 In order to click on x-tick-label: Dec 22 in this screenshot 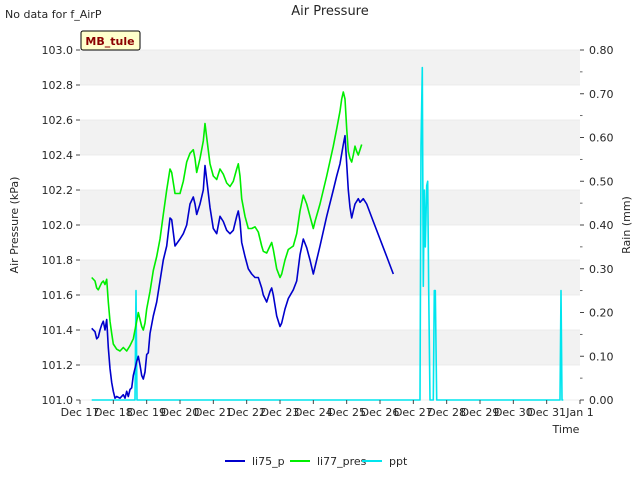, I will do `click(246, 412)`.